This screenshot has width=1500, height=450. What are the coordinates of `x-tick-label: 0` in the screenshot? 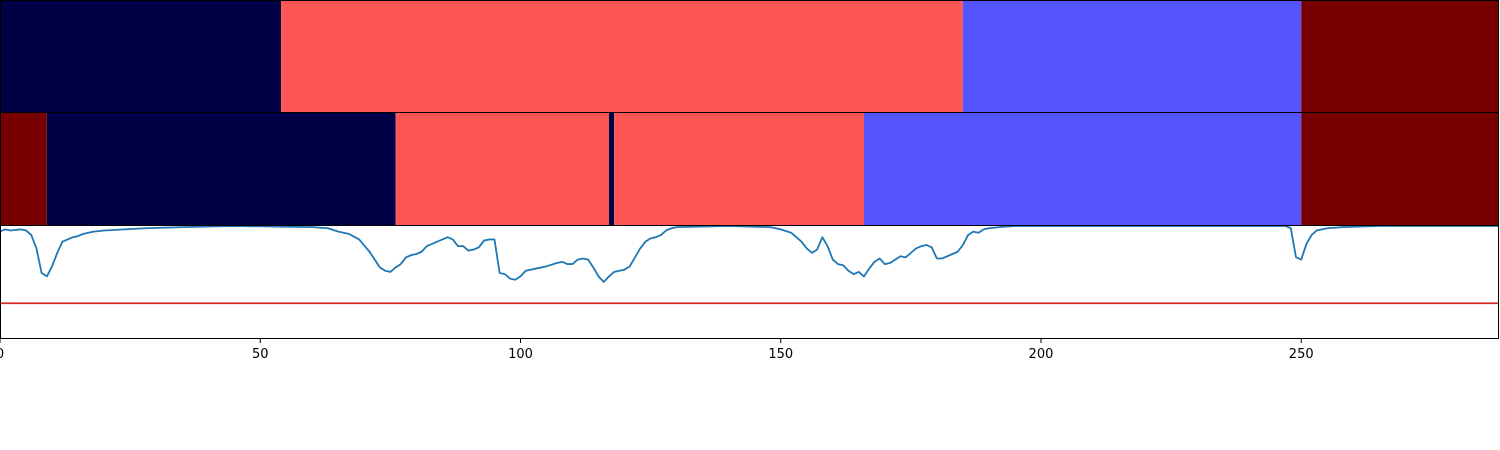 It's located at (2, 354).